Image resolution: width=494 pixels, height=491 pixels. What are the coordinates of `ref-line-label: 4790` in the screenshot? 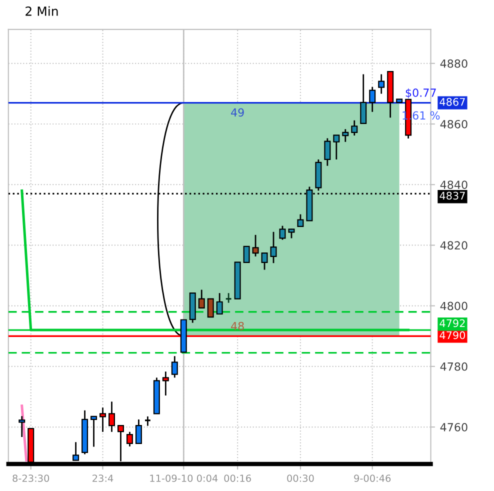 It's located at (453, 335).